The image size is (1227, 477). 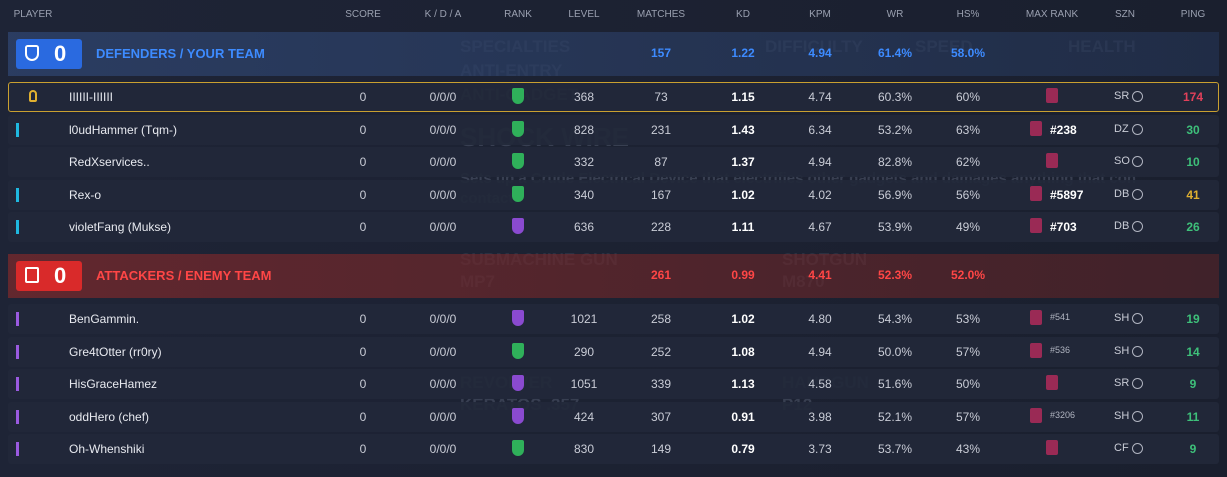 What do you see at coordinates (85, 194) in the screenshot?
I see `player-name: Rex-o` at bounding box center [85, 194].